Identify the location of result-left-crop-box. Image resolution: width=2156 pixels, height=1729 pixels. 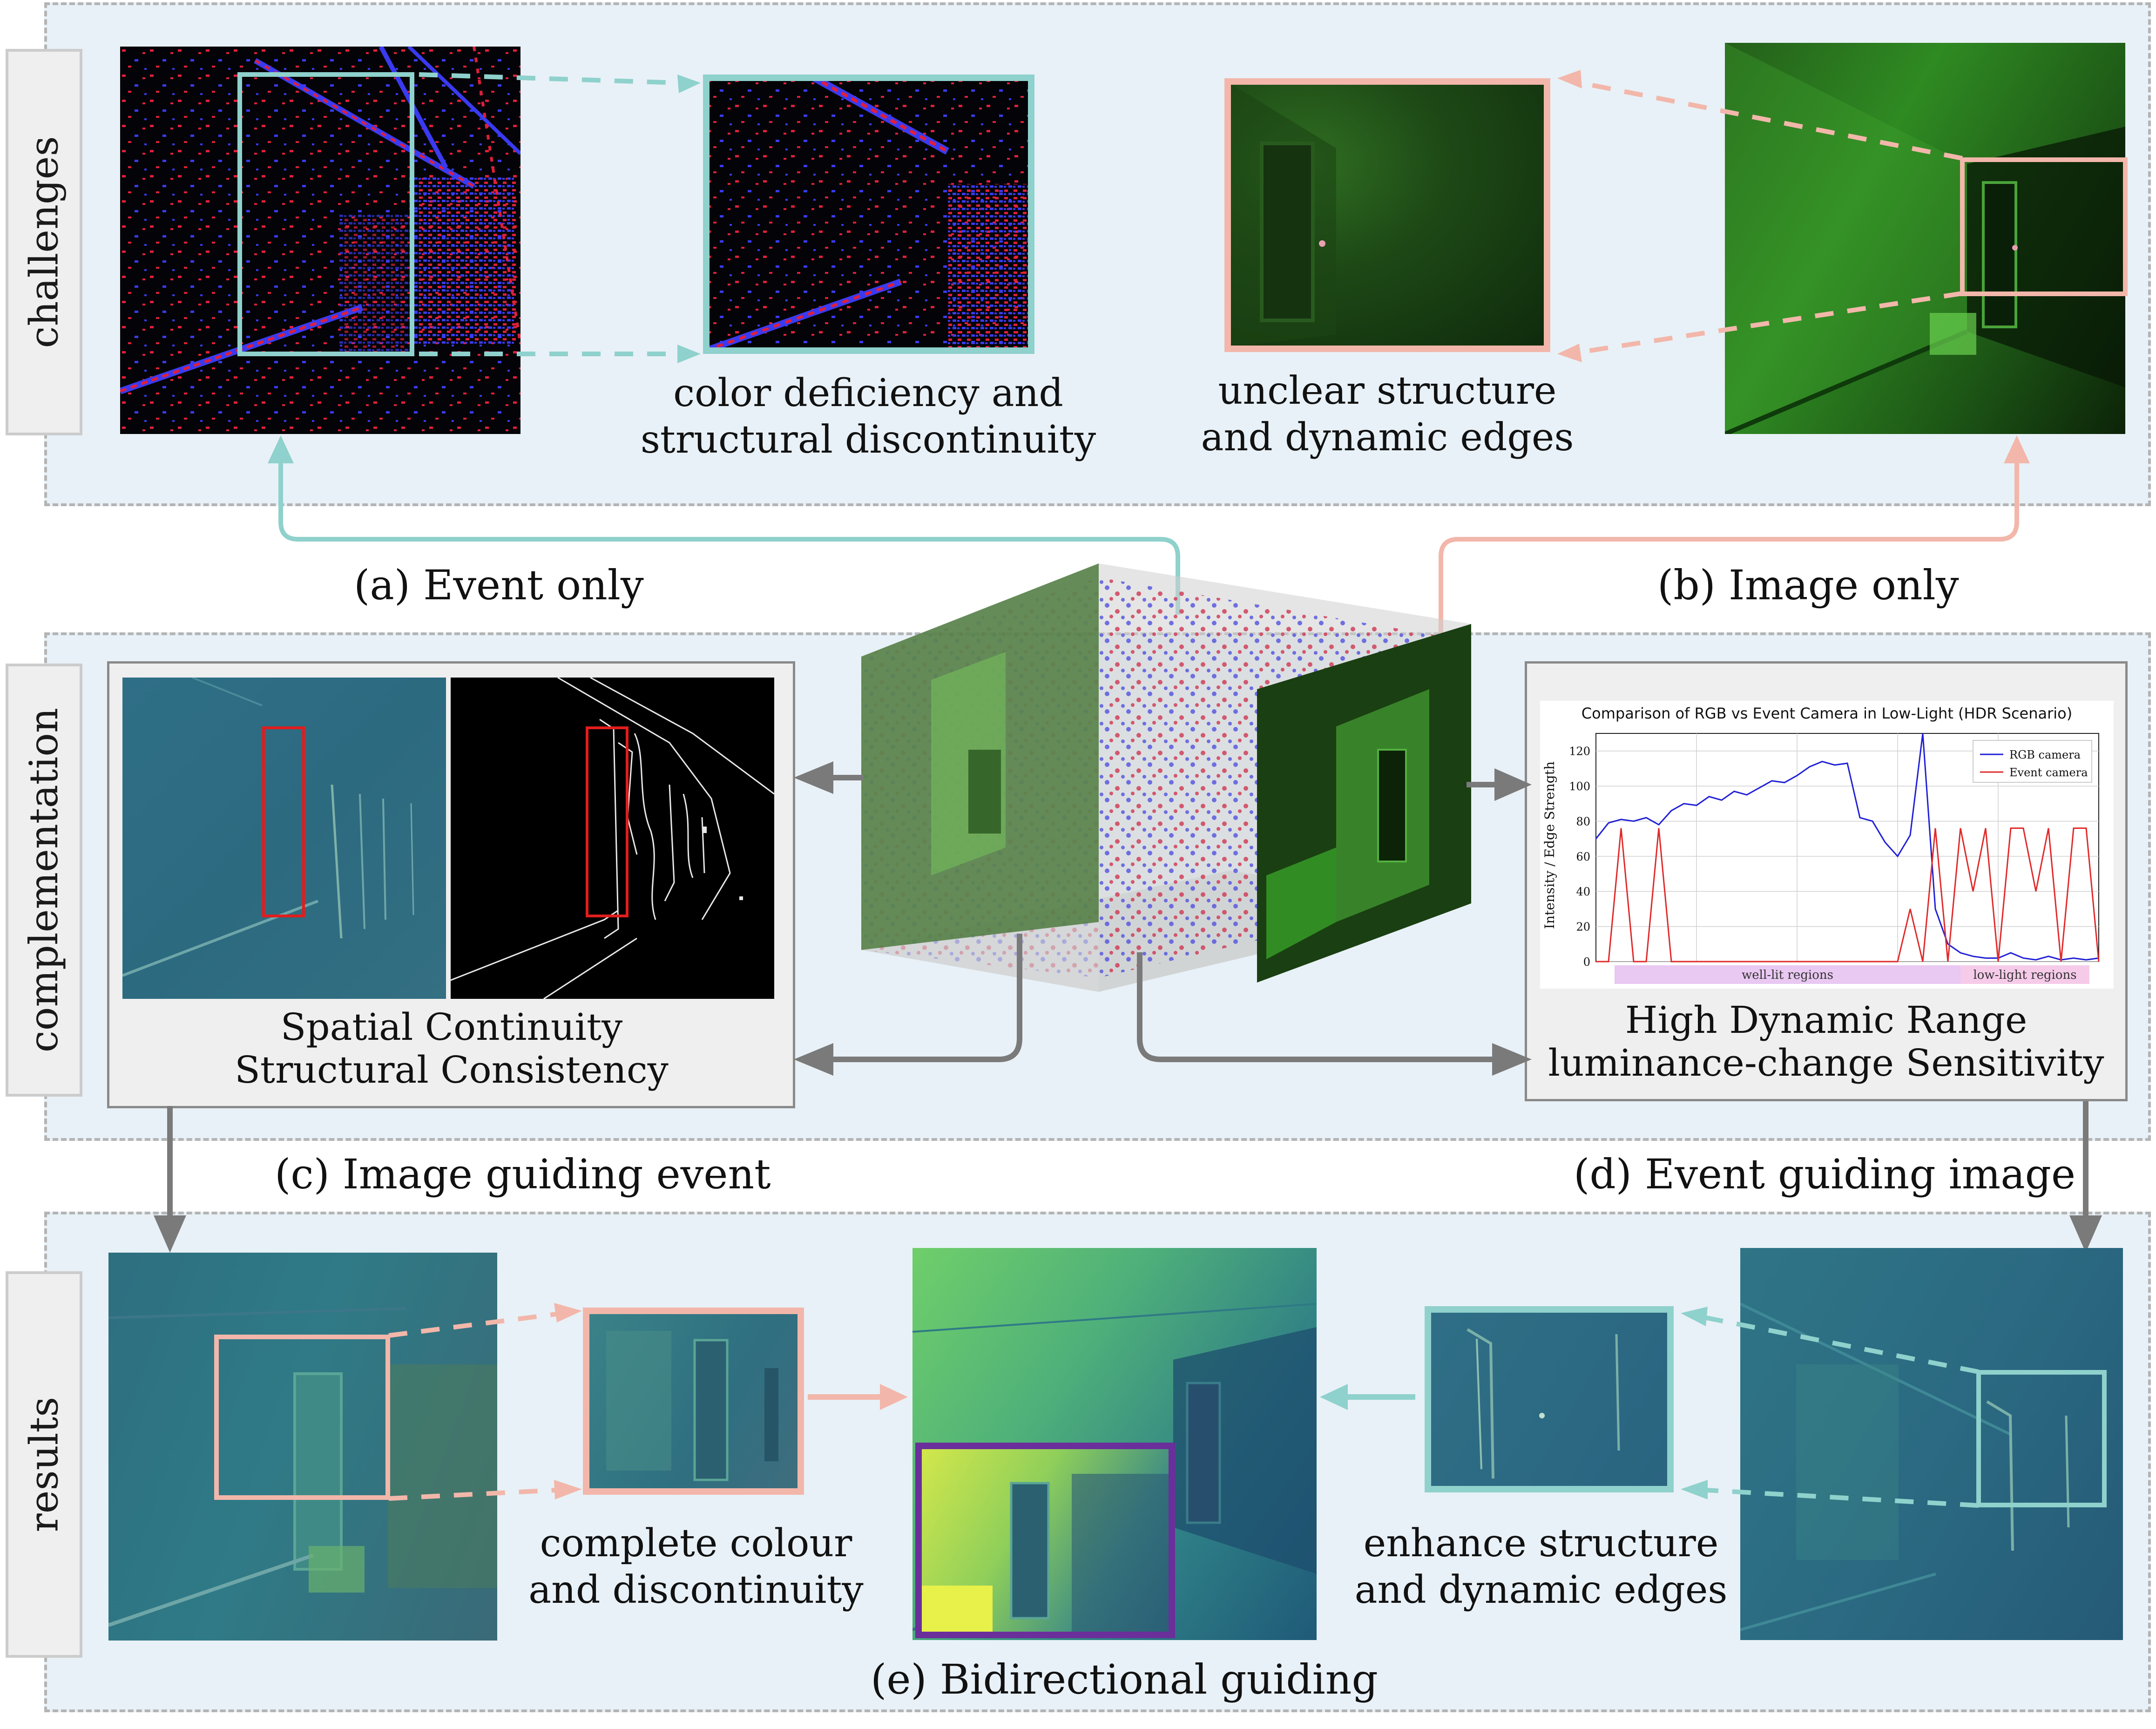
(302, 1417).